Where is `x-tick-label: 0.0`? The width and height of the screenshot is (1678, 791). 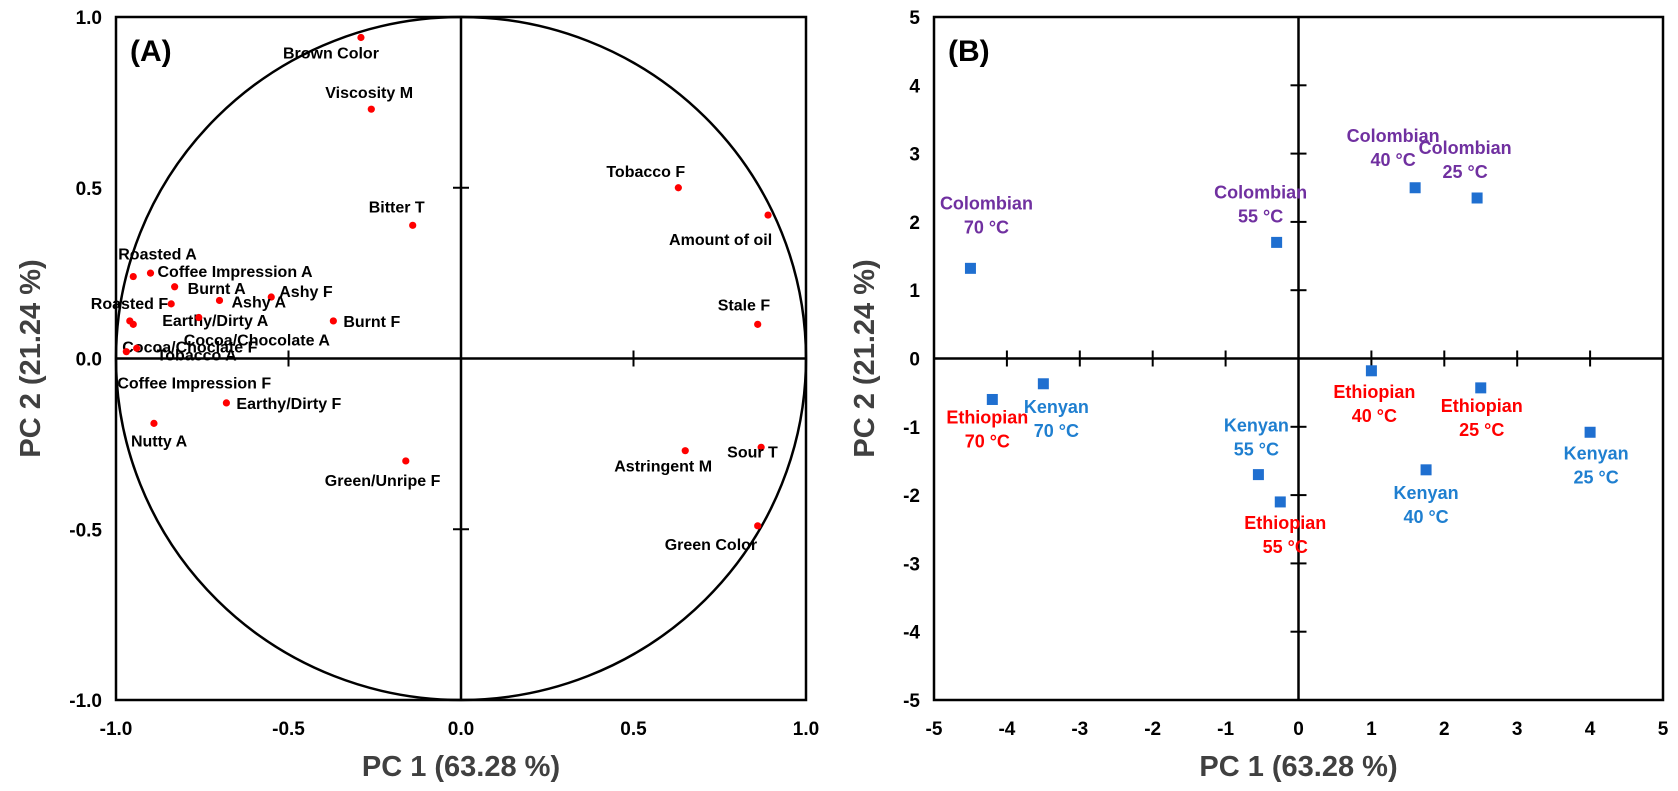 x-tick-label: 0.0 is located at coordinates (461, 729).